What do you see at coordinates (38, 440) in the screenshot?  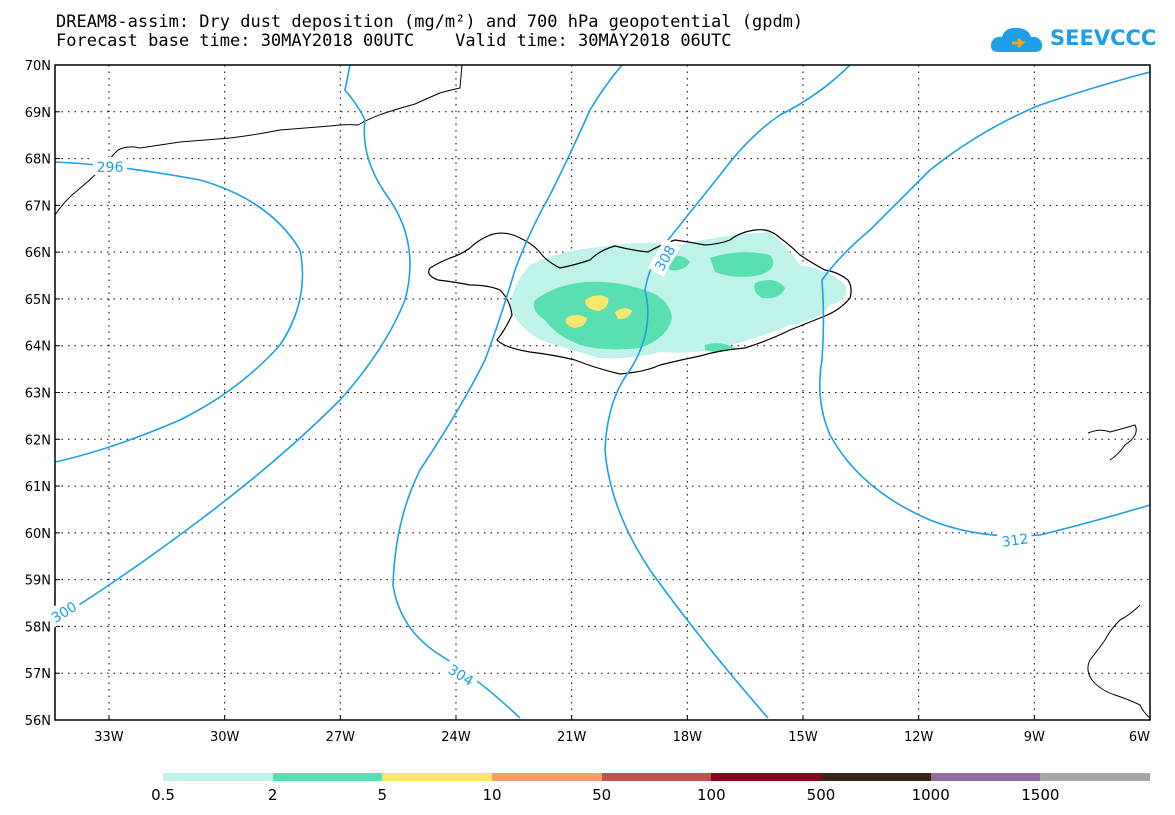 I see `lat-tick-label: 62N` at bounding box center [38, 440].